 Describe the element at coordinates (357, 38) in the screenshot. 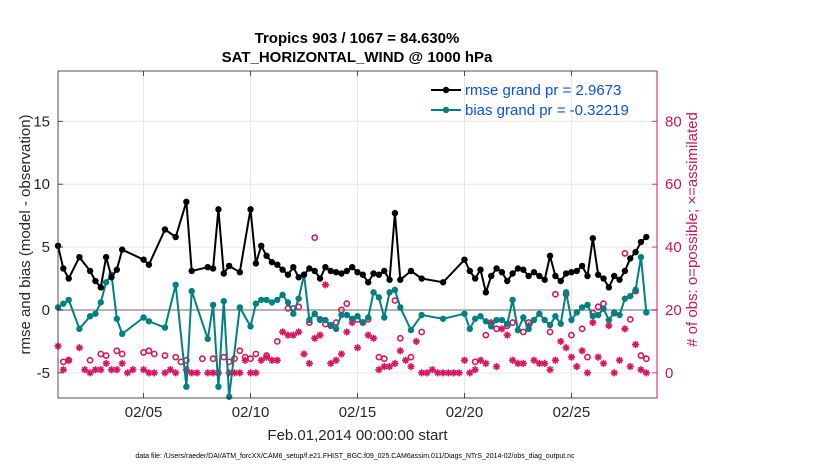

I see `chart-title-line1: Tropics 903 / 1067 = 84.630%` at that location.